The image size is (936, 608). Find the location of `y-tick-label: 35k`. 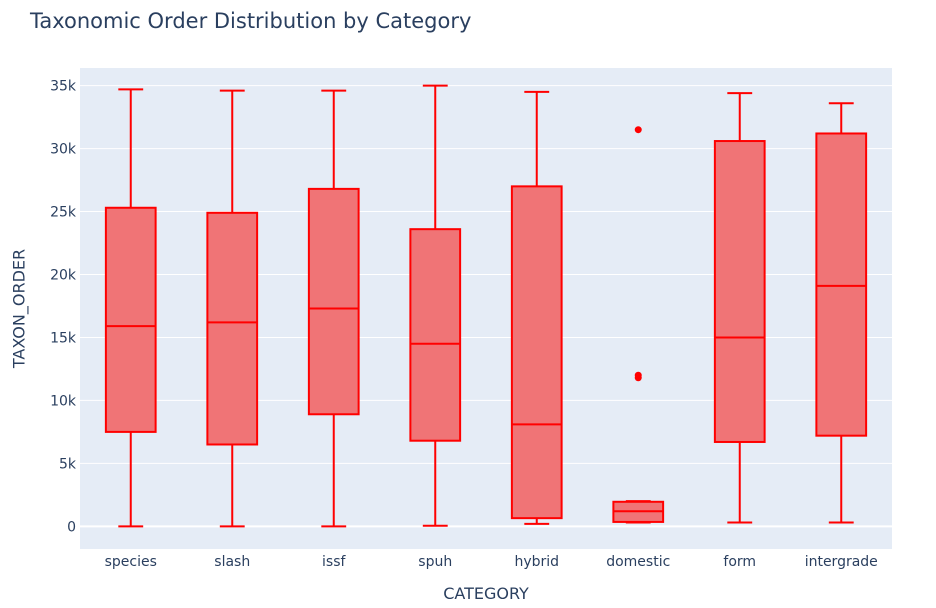

y-tick-label: 35k is located at coordinates (63, 87).